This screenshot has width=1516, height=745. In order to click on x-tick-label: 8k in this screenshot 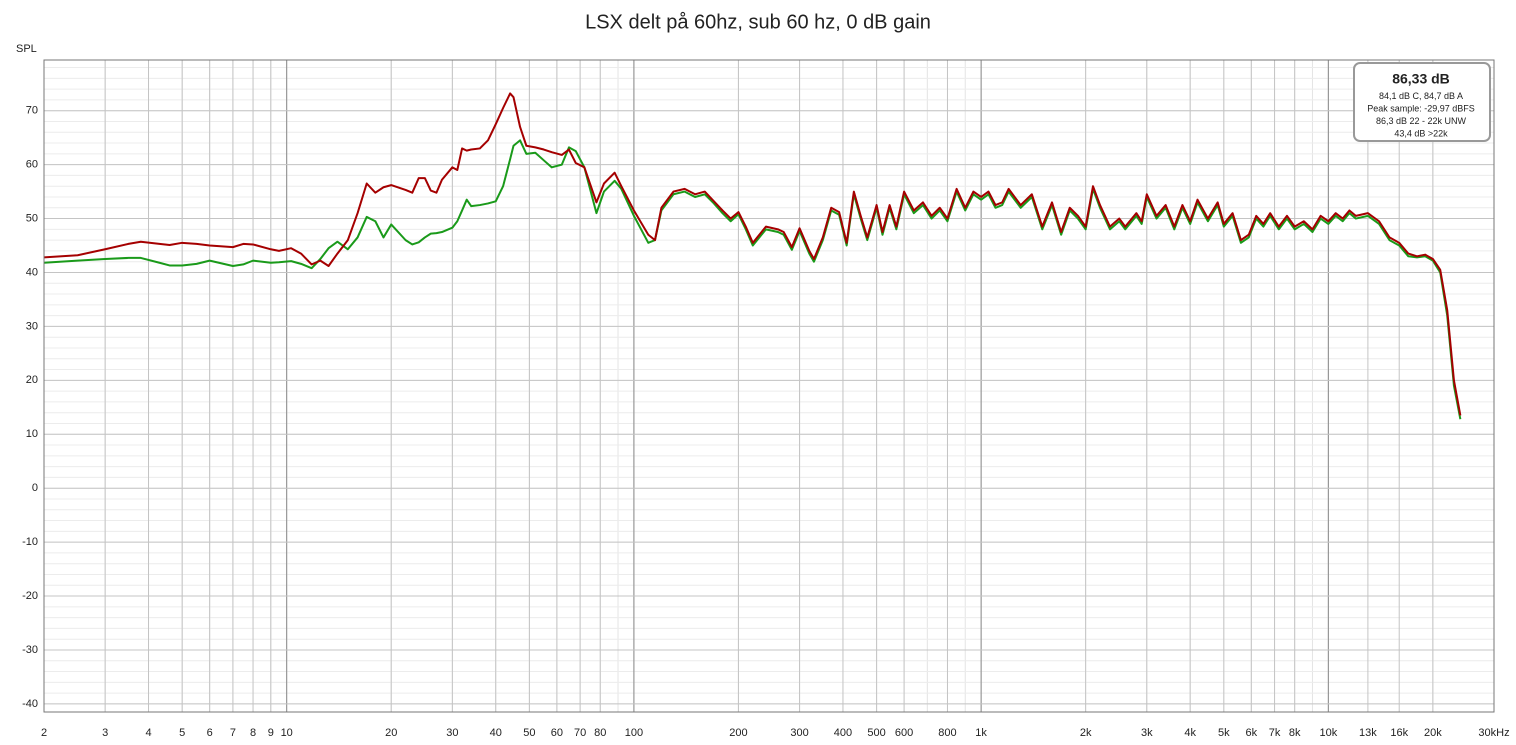, I will do `click(1295, 733)`.